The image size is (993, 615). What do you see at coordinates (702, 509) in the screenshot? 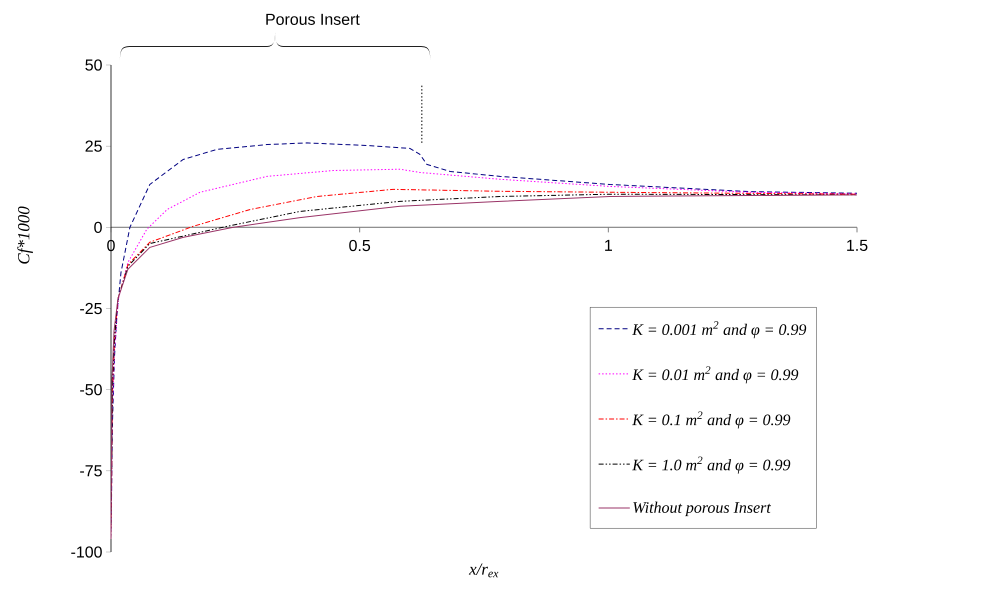
I see `legend-label: Without porous Insert` at bounding box center [702, 509].